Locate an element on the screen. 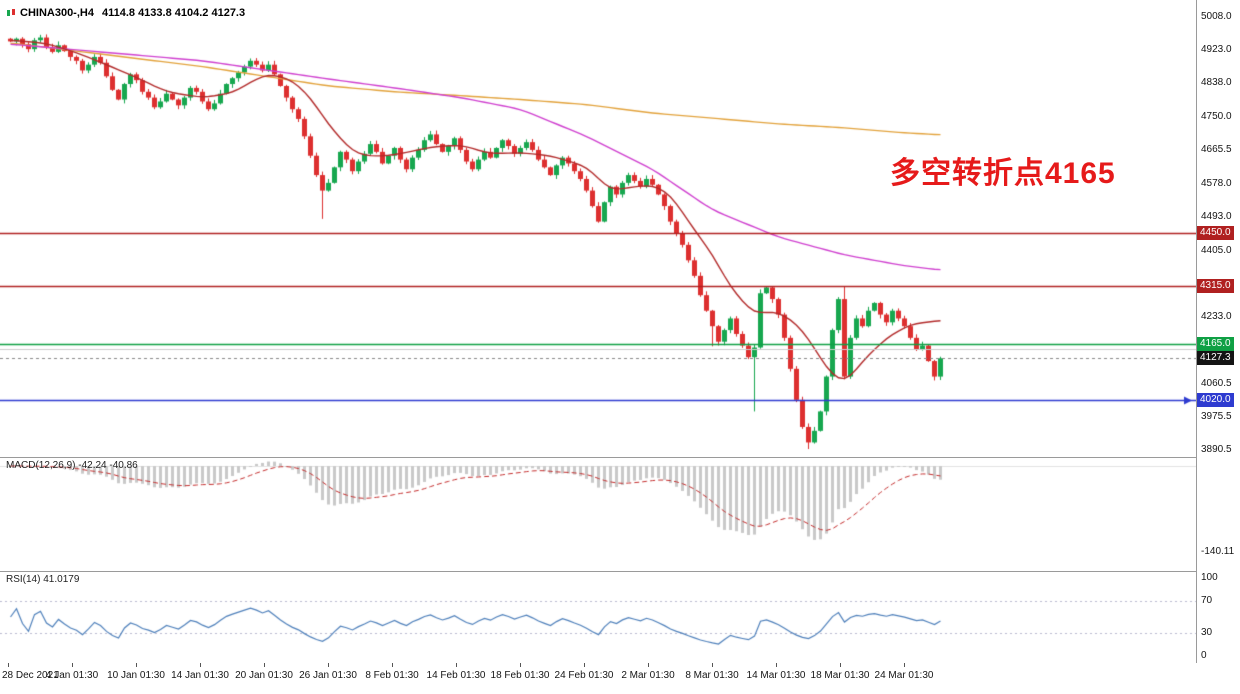 Image resolution: width=1240 pixels, height=694 pixels. time-axis-label: 28 Dec 2021 is located at coordinates (30, 675).